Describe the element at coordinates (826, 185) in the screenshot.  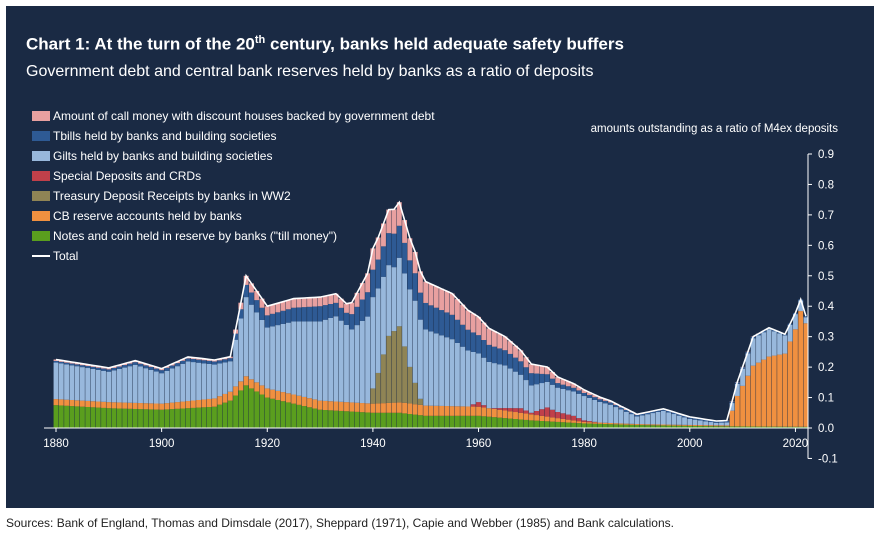
I see `y-tick-label: 0.8` at that location.